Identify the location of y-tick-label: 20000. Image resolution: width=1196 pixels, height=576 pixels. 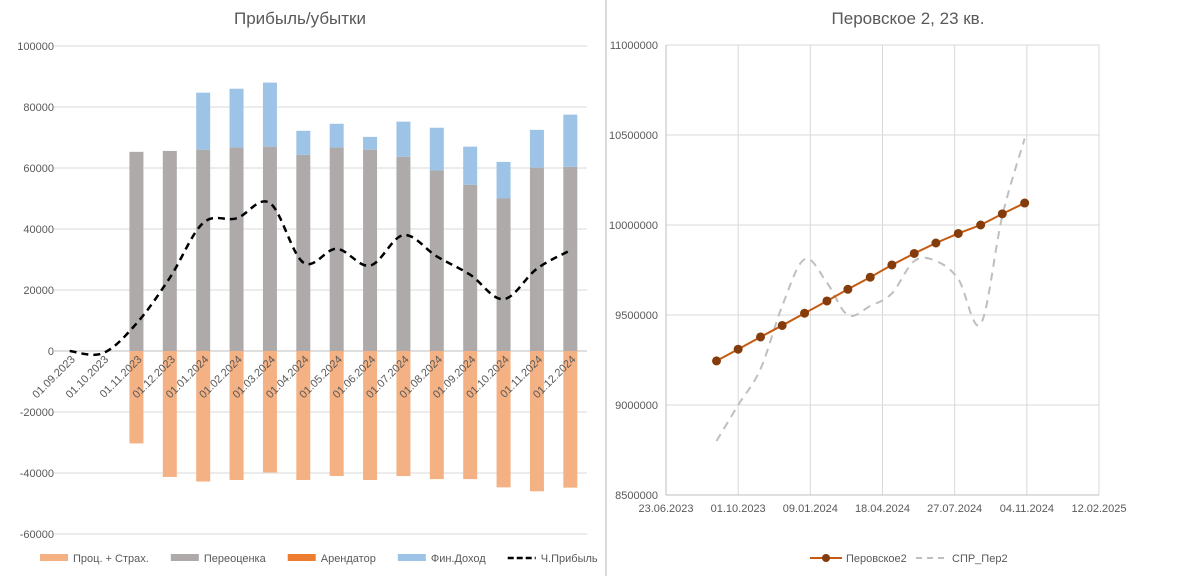
(38, 291).